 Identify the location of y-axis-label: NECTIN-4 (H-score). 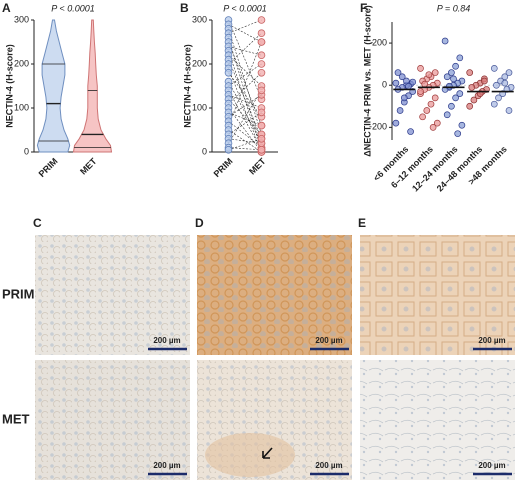
(187, 86).